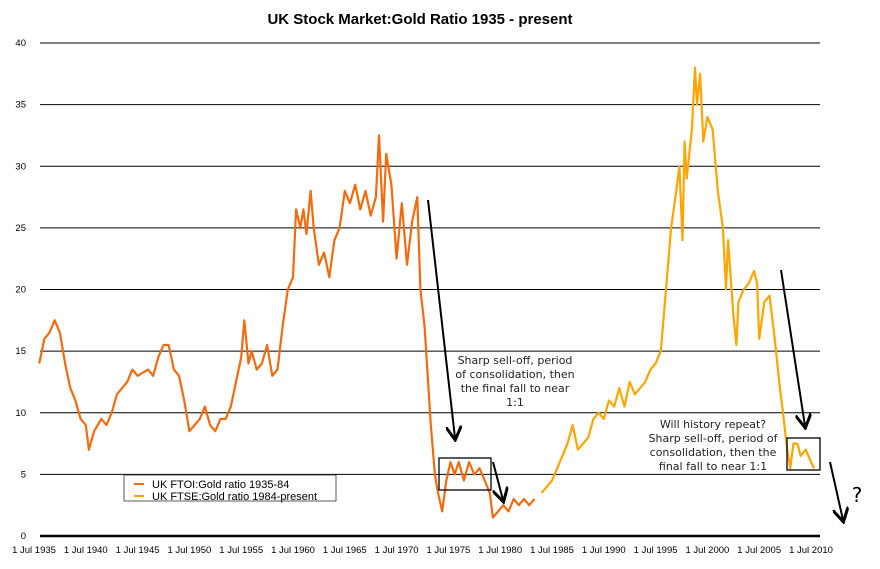  What do you see at coordinates (20, 413) in the screenshot?
I see `y-tick-label: 10` at bounding box center [20, 413].